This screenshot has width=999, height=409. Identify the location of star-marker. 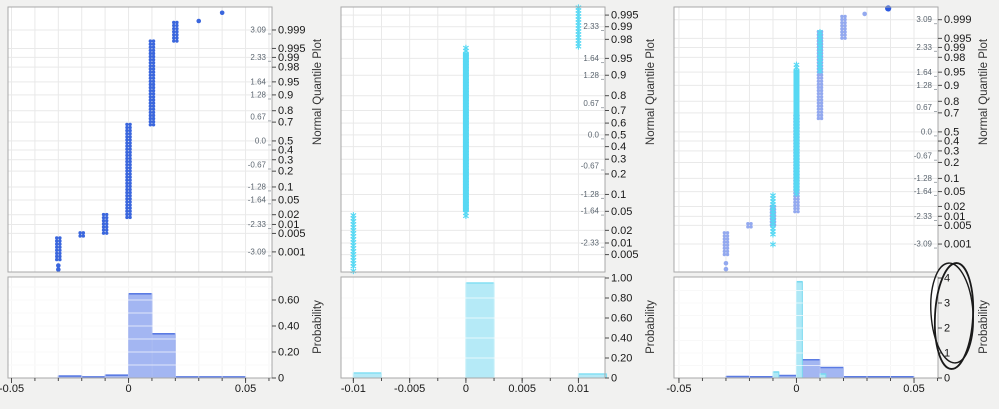
(772, 234).